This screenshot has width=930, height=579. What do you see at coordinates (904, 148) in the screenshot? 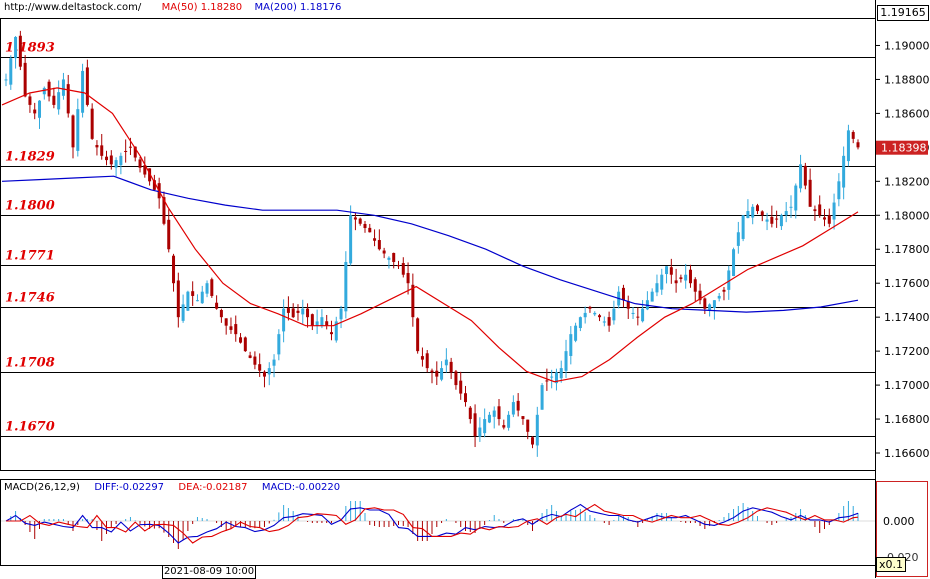
I see `current-price-label: 1.18398` at bounding box center [904, 148].